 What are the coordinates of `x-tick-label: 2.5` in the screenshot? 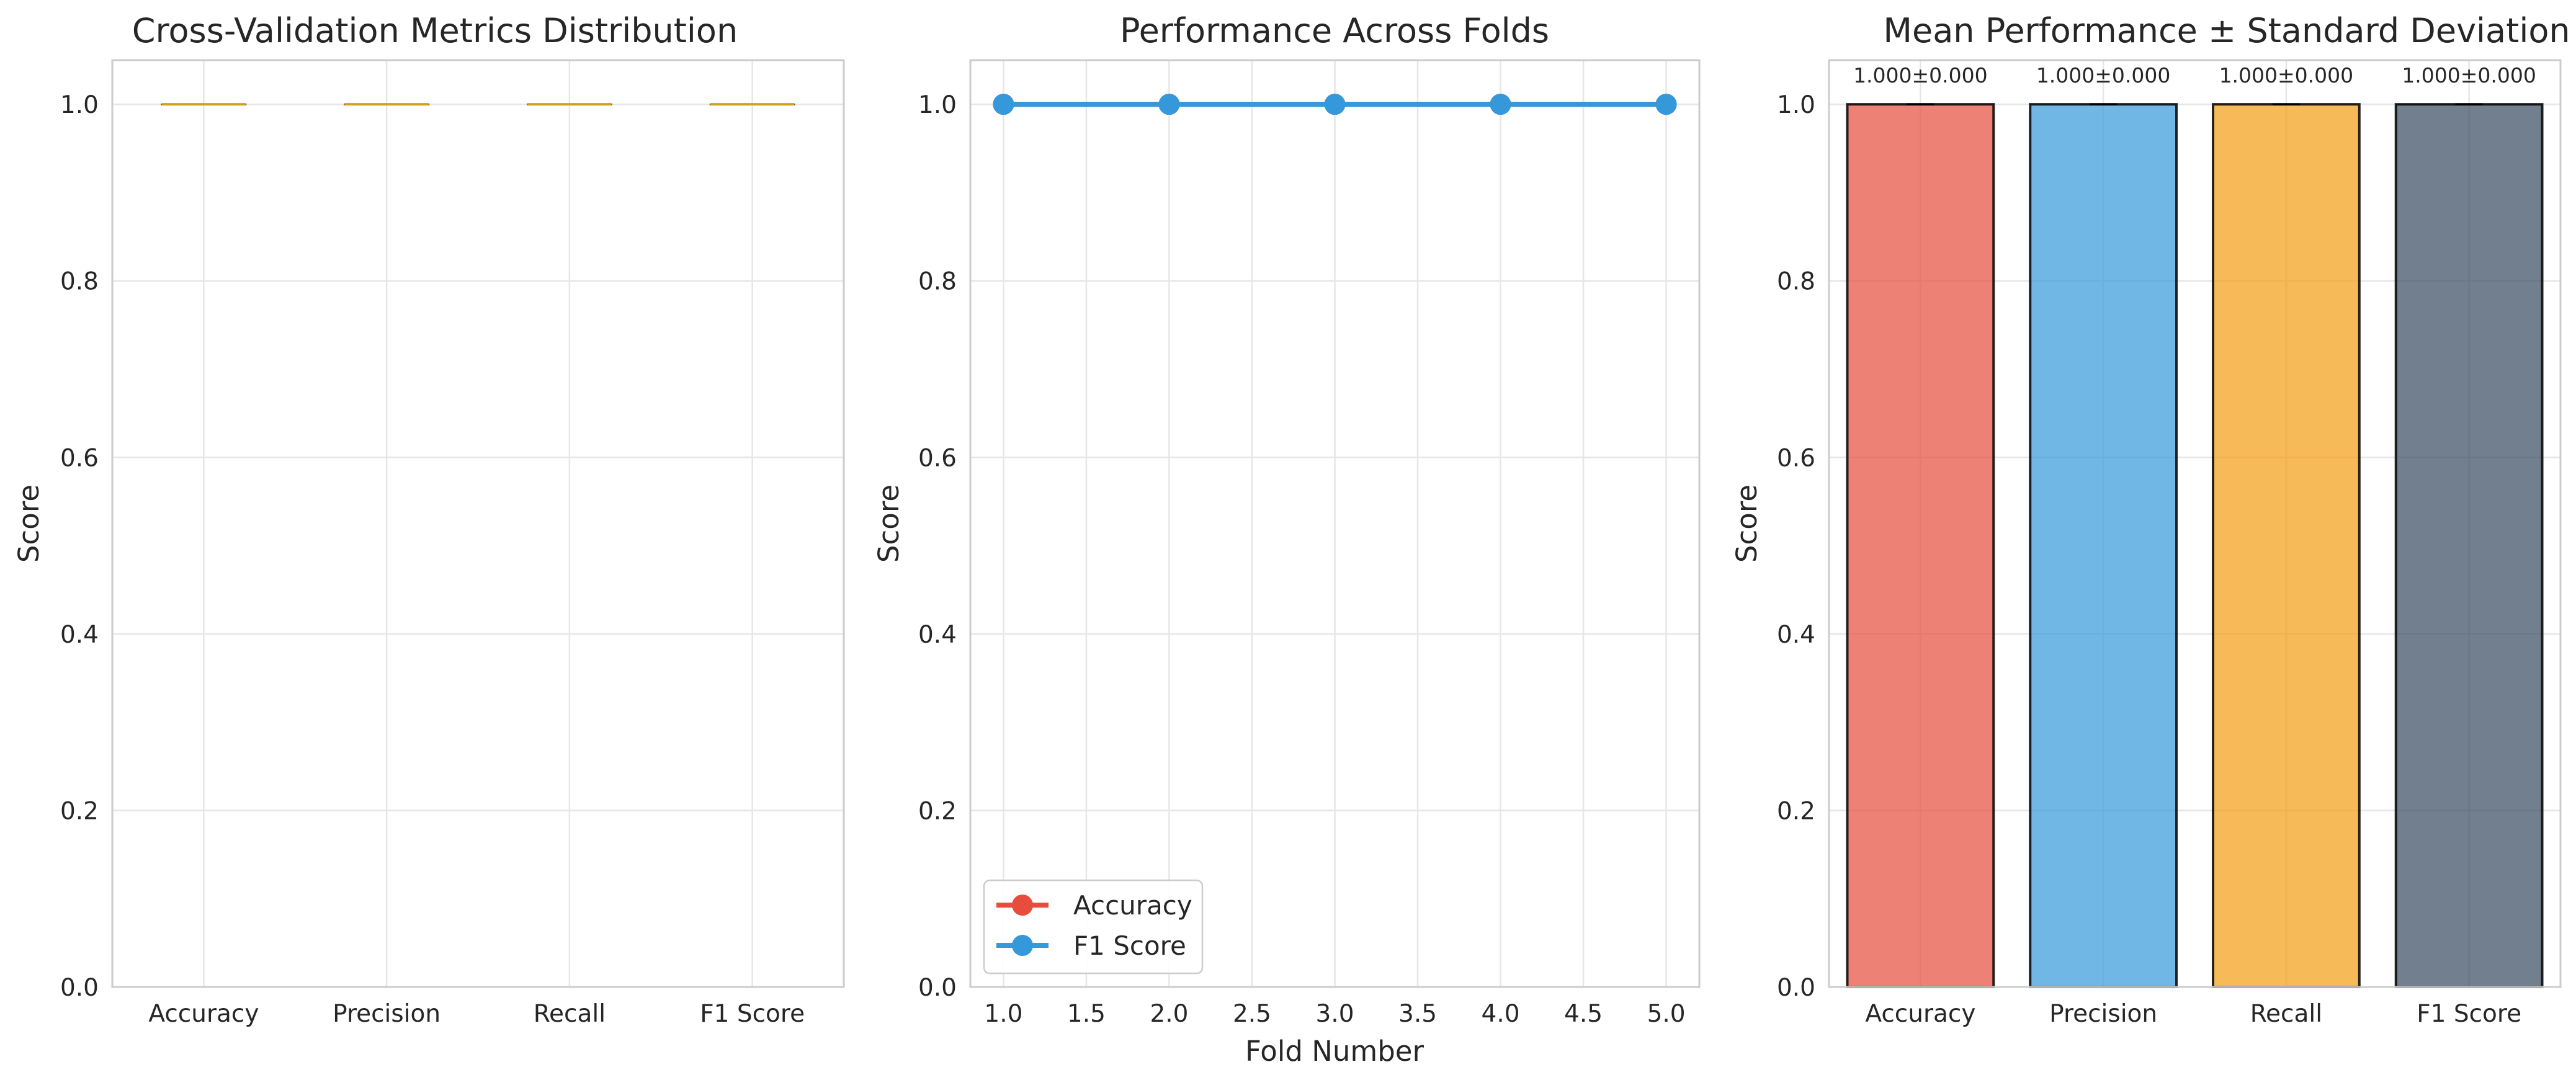 It's located at (1252, 1014).